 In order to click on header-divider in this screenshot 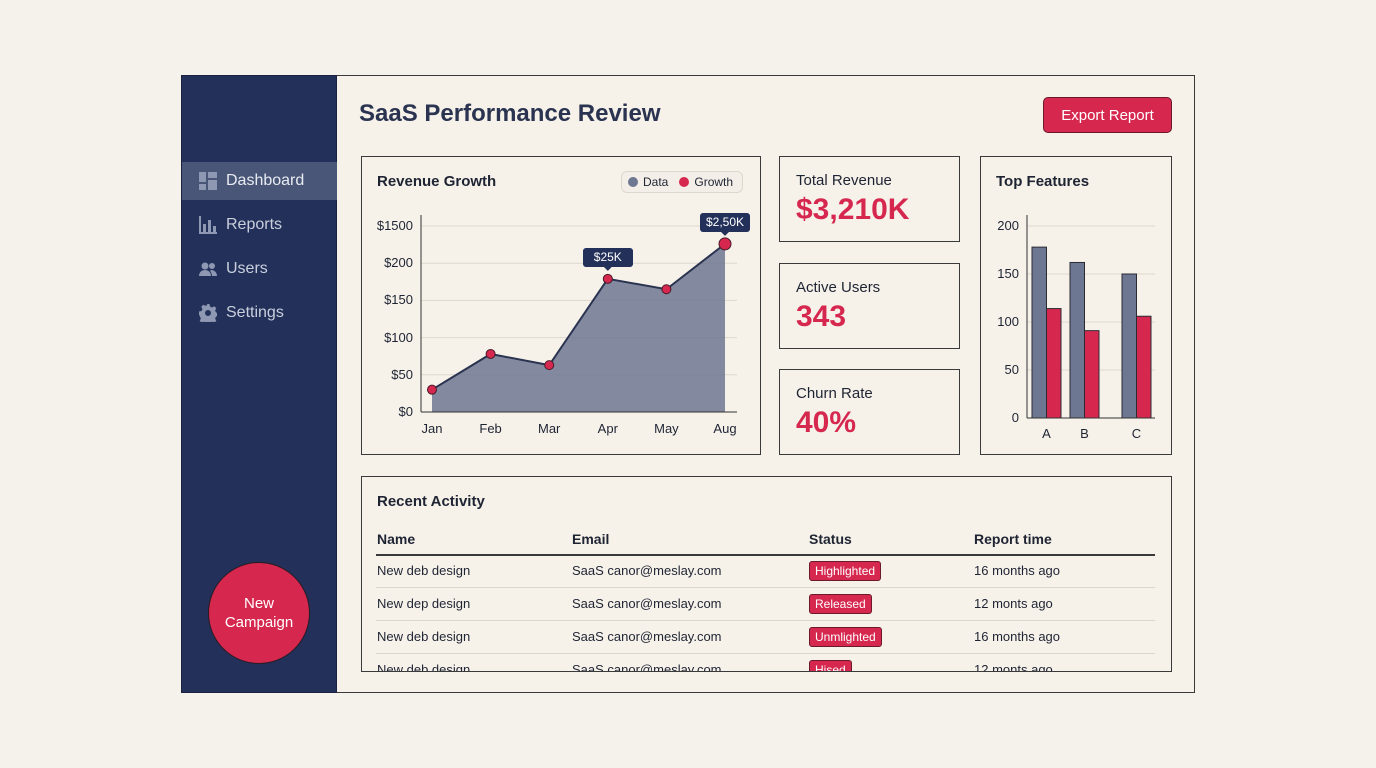, I will do `click(765, 555)`.